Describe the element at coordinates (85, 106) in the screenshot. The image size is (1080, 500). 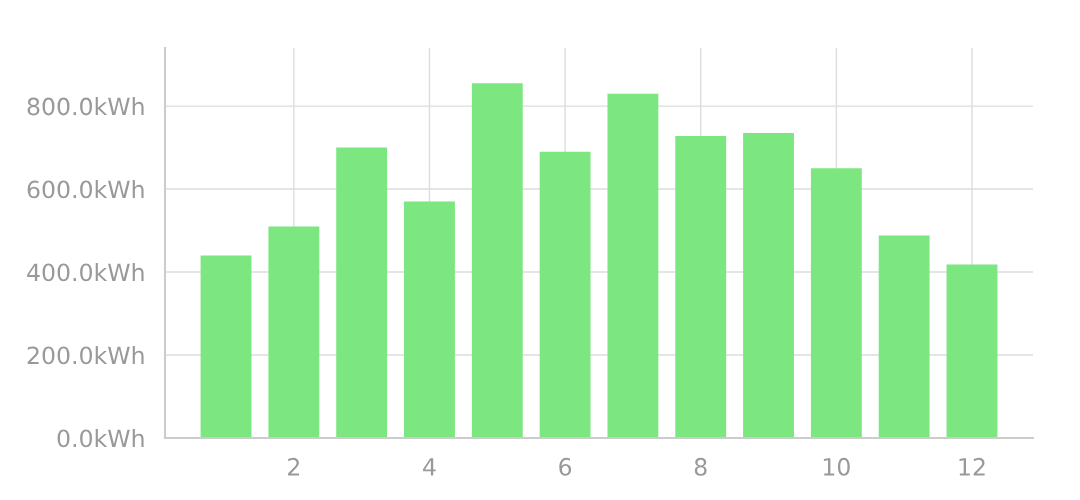
I see `y-tick-label: 800.0kWh` at that location.